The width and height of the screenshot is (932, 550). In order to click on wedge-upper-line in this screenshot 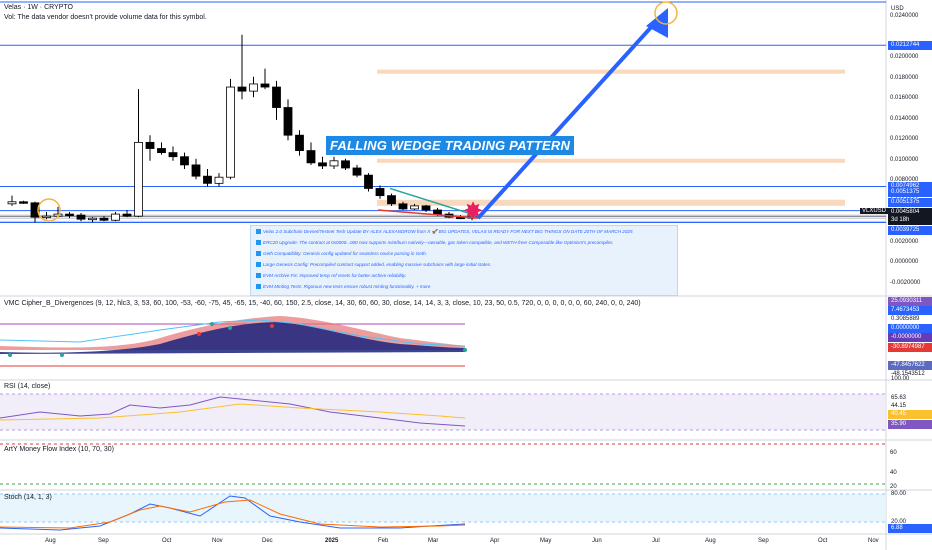, I will do `click(434, 202)`.